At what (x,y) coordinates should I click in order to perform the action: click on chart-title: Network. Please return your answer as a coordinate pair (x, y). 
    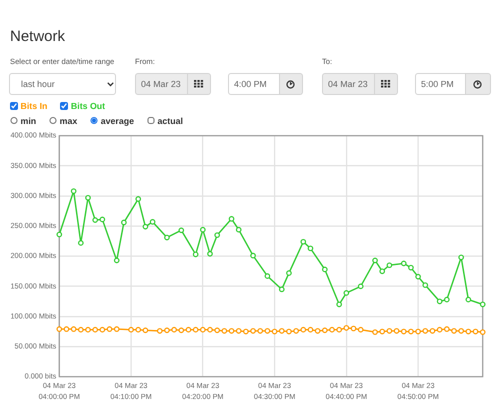
    Looking at the image, I should click on (38, 36).